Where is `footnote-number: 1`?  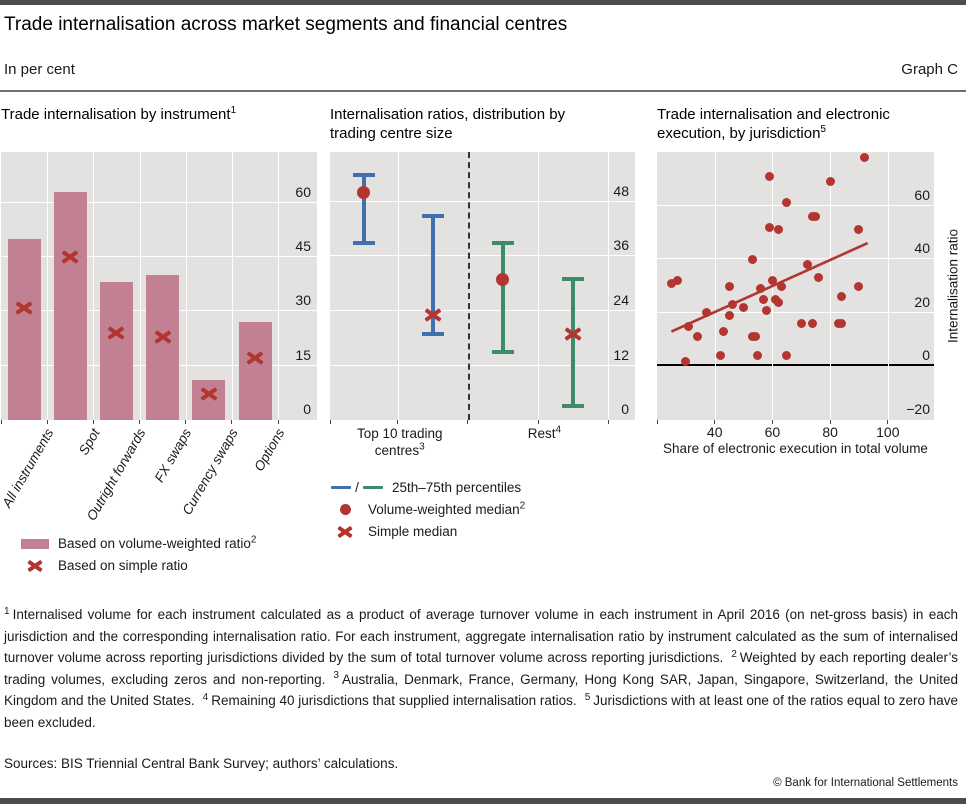 footnote-number: 1 is located at coordinates (7, 611).